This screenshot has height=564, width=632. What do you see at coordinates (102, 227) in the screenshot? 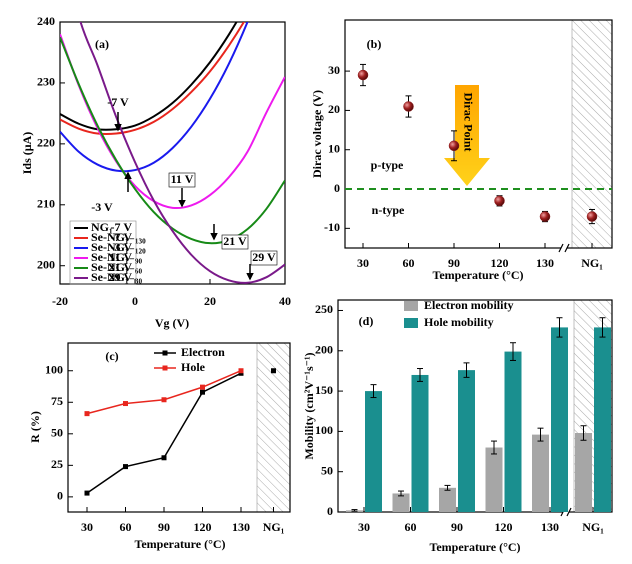
I see `legend-label: NG₁` at bounding box center [102, 227].